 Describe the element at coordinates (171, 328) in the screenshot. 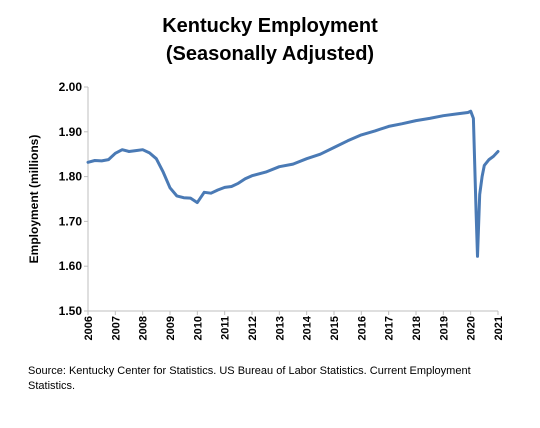

I see `x-tick-label: 2009` at that location.